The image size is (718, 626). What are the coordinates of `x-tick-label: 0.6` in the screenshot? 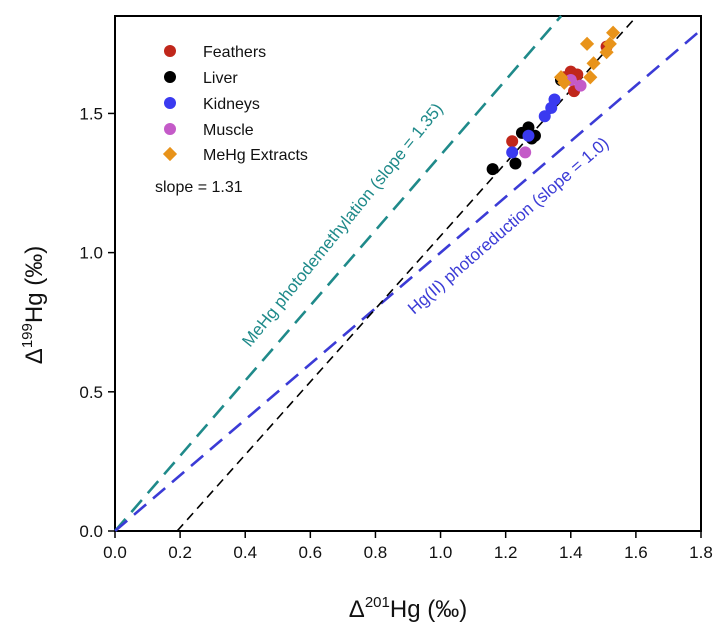 It's located at (311, 552).